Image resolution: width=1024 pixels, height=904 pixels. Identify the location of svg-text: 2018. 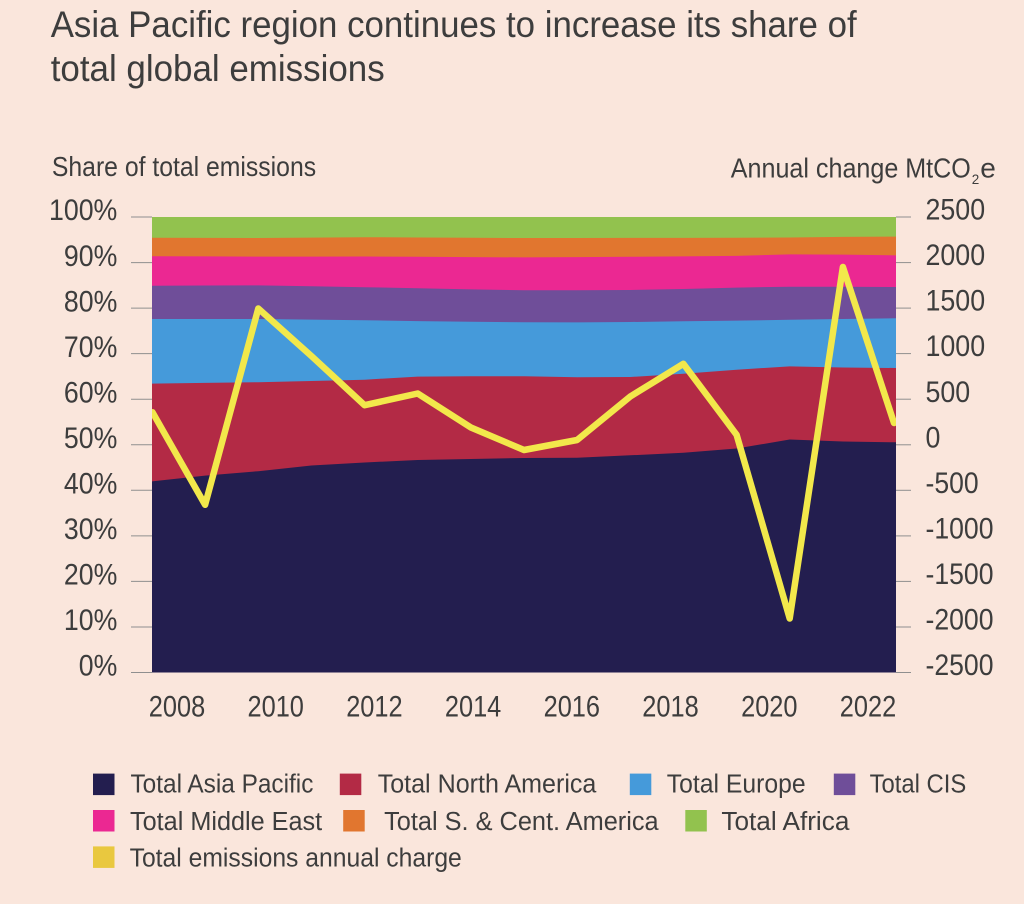
(670, 706).